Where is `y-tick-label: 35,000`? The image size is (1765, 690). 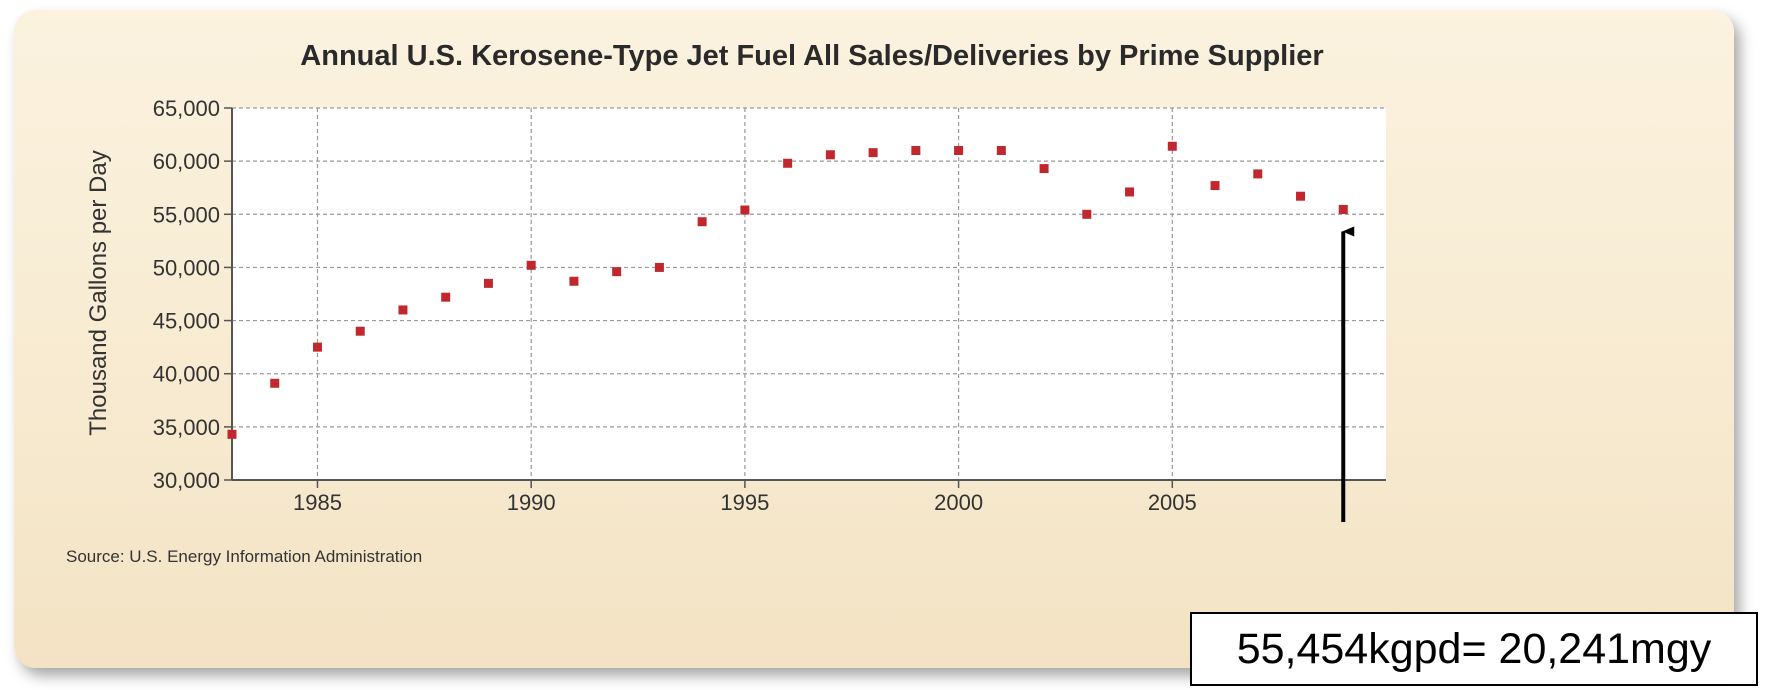
y-tick-label: 35,000 is located at coordinates (186, 427).